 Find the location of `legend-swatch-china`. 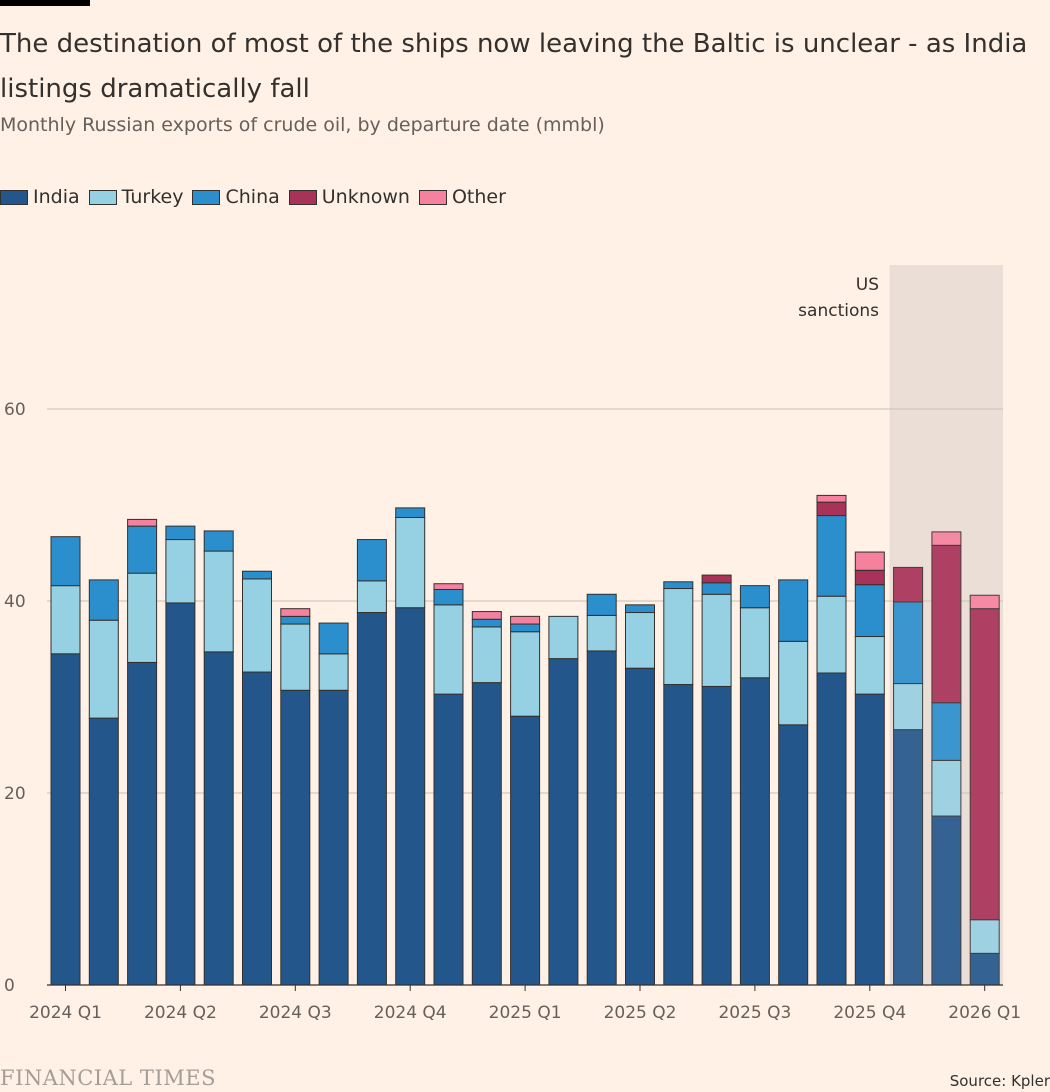

legend-swatch-china is located at coordinates (206, 197).